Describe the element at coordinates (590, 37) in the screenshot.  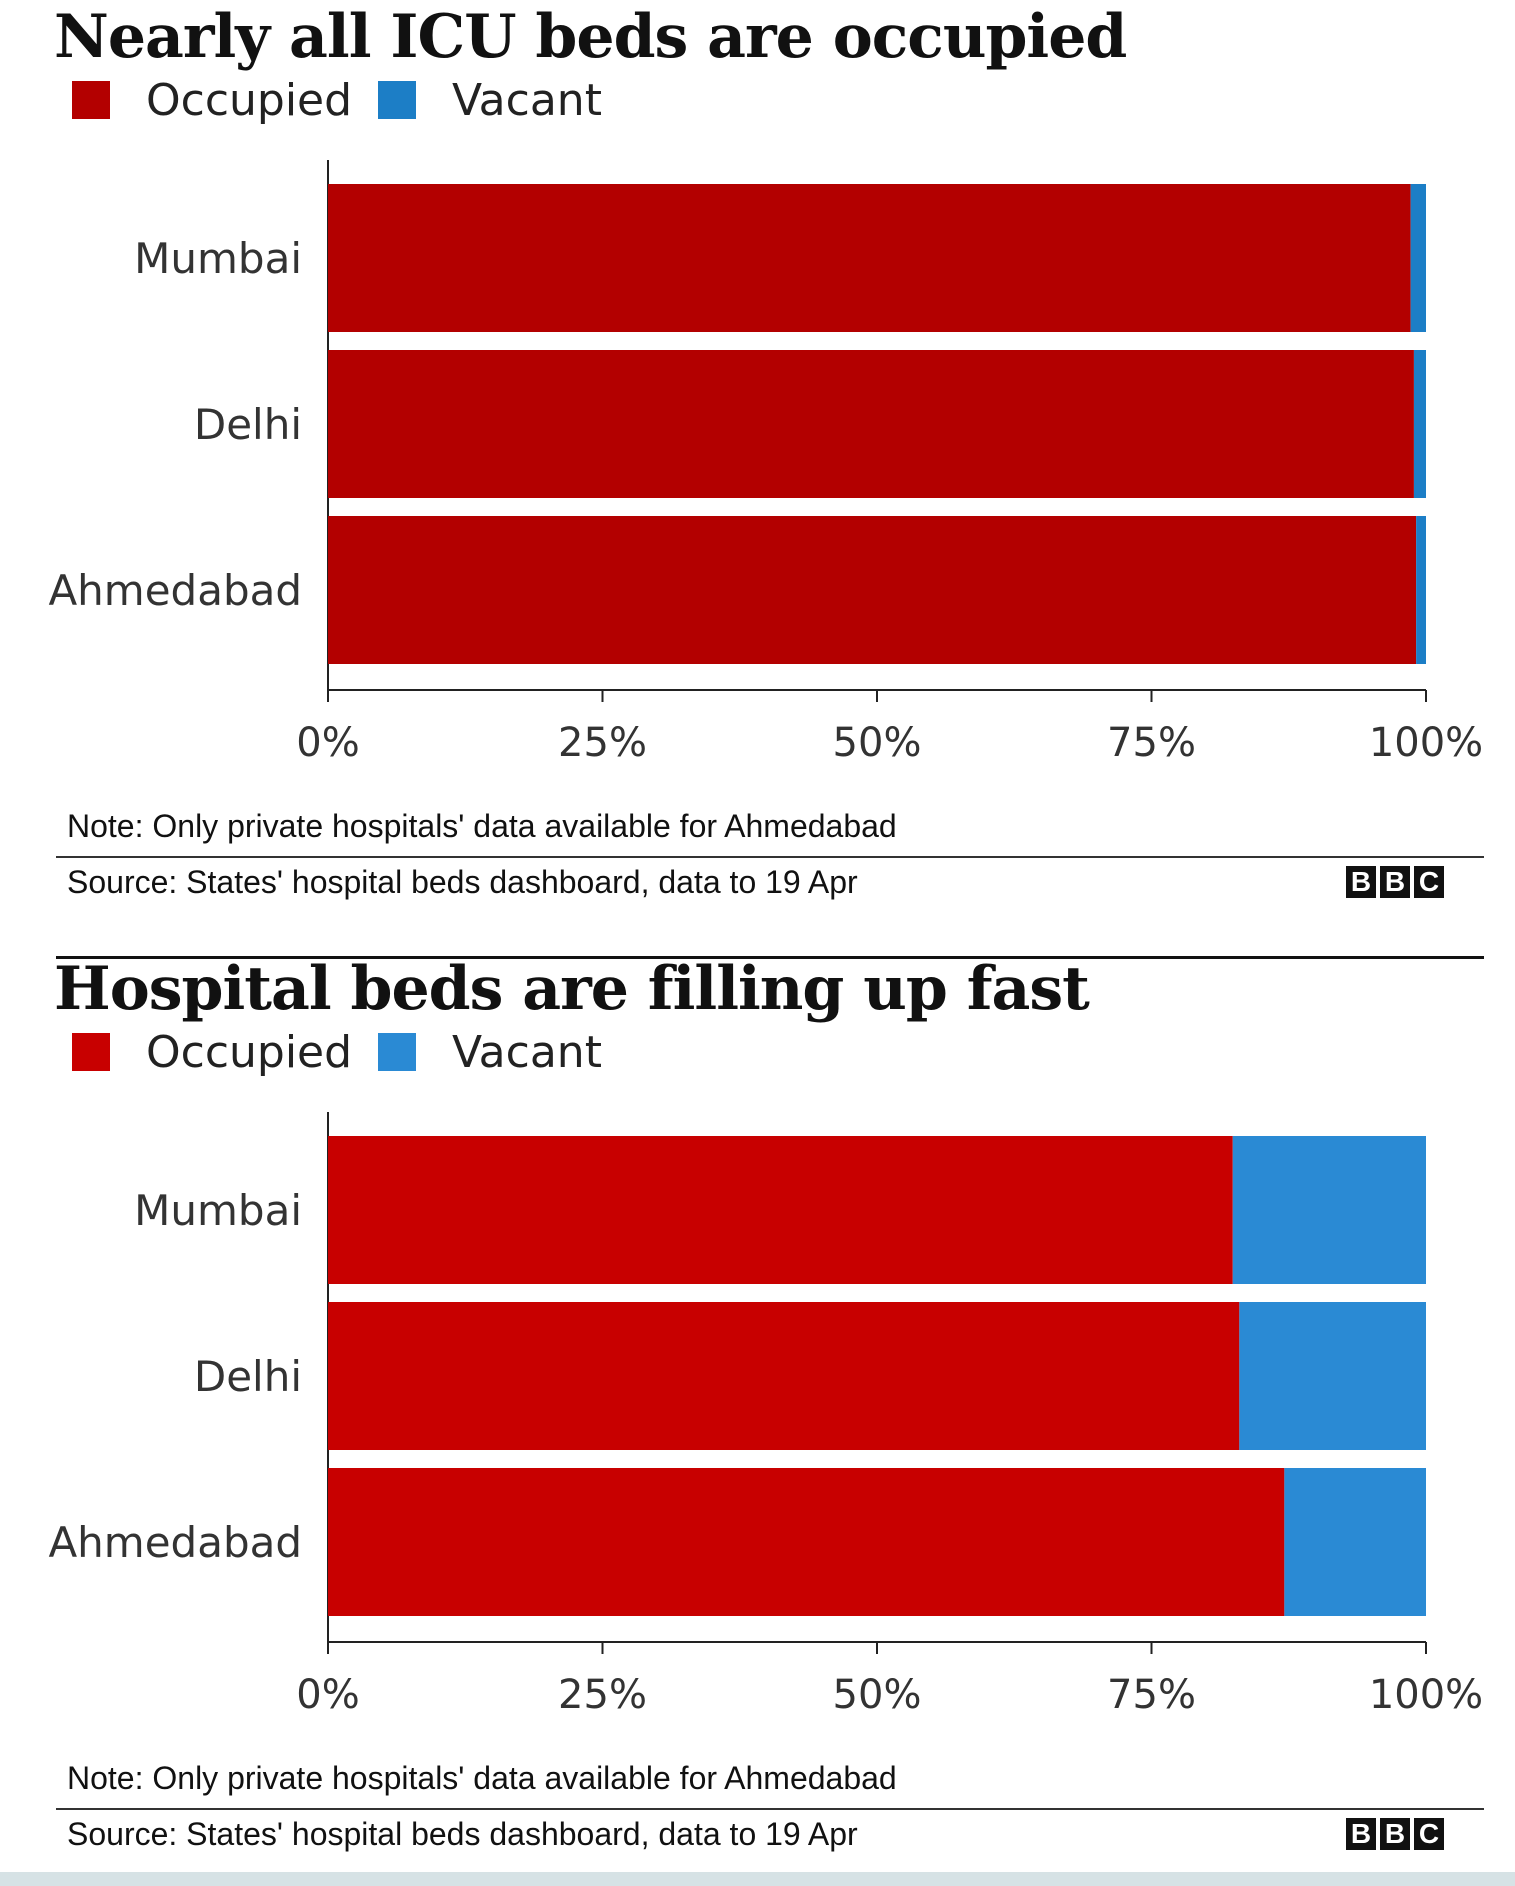
I see `chart-title: Nearly all ICU beds are occupied` at that location.